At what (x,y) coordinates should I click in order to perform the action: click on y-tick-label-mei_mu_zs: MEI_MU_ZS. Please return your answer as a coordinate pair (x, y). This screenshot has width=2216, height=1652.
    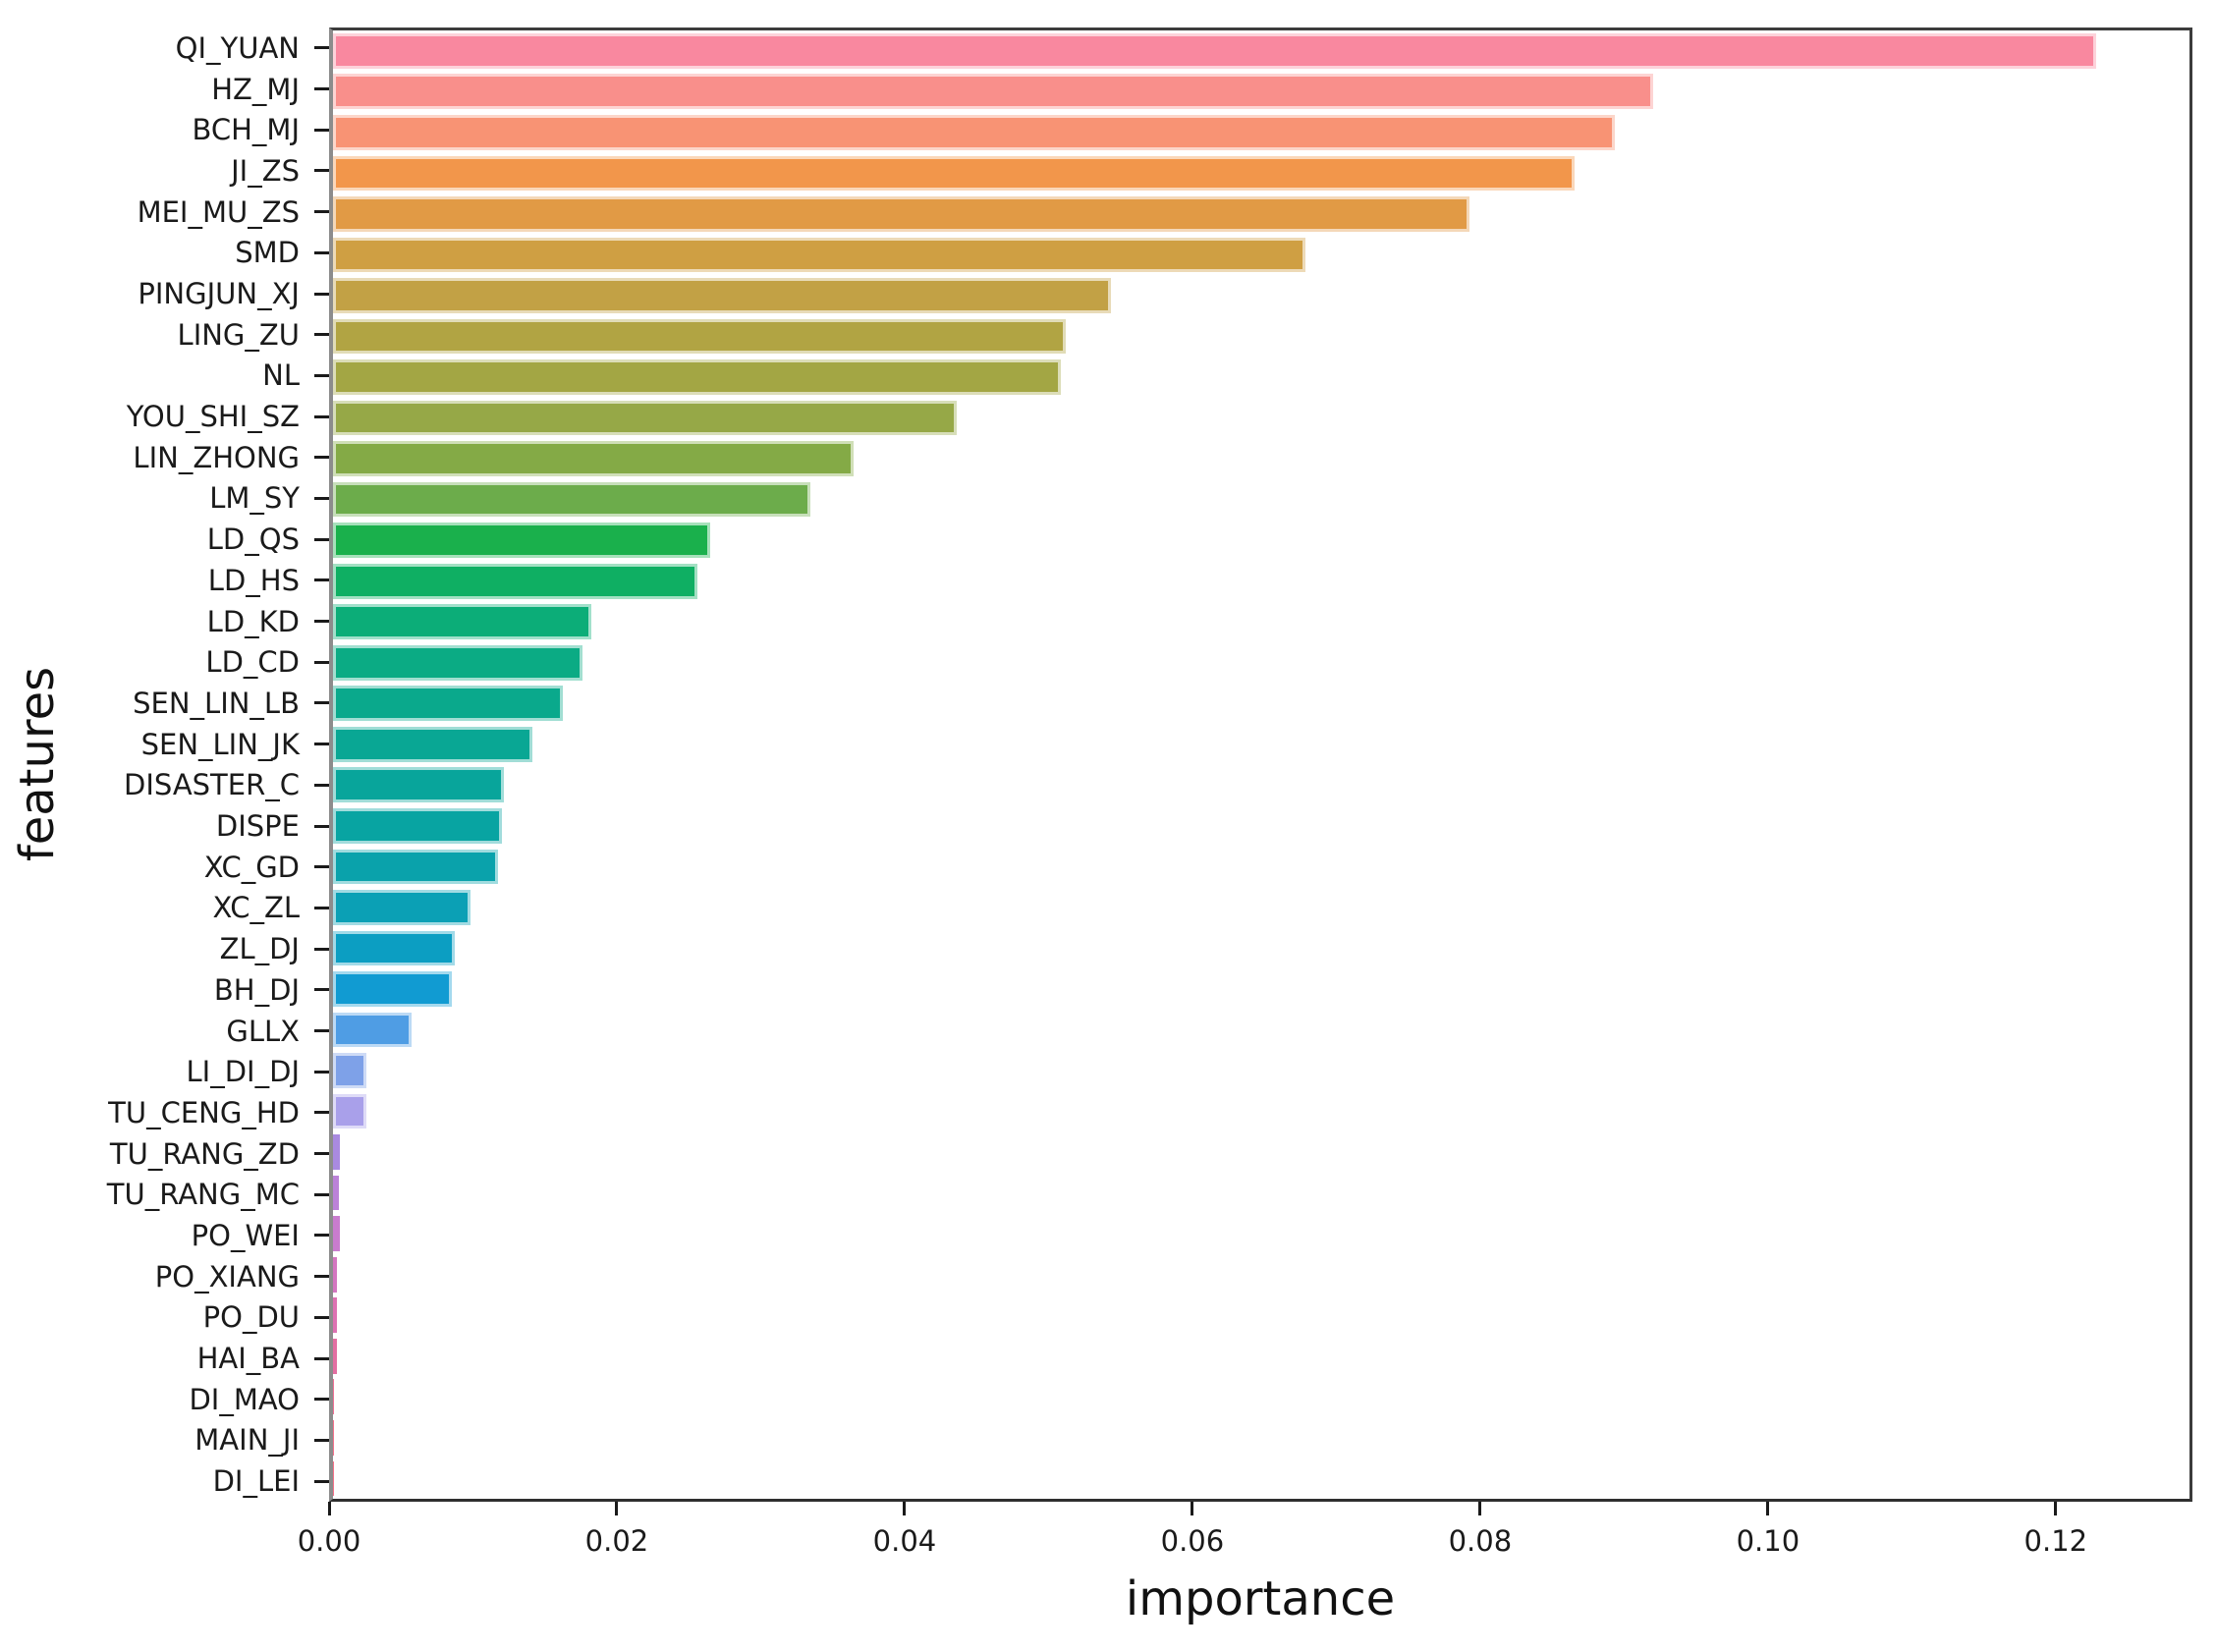
    Looking at the image, I should click on (219, 211).